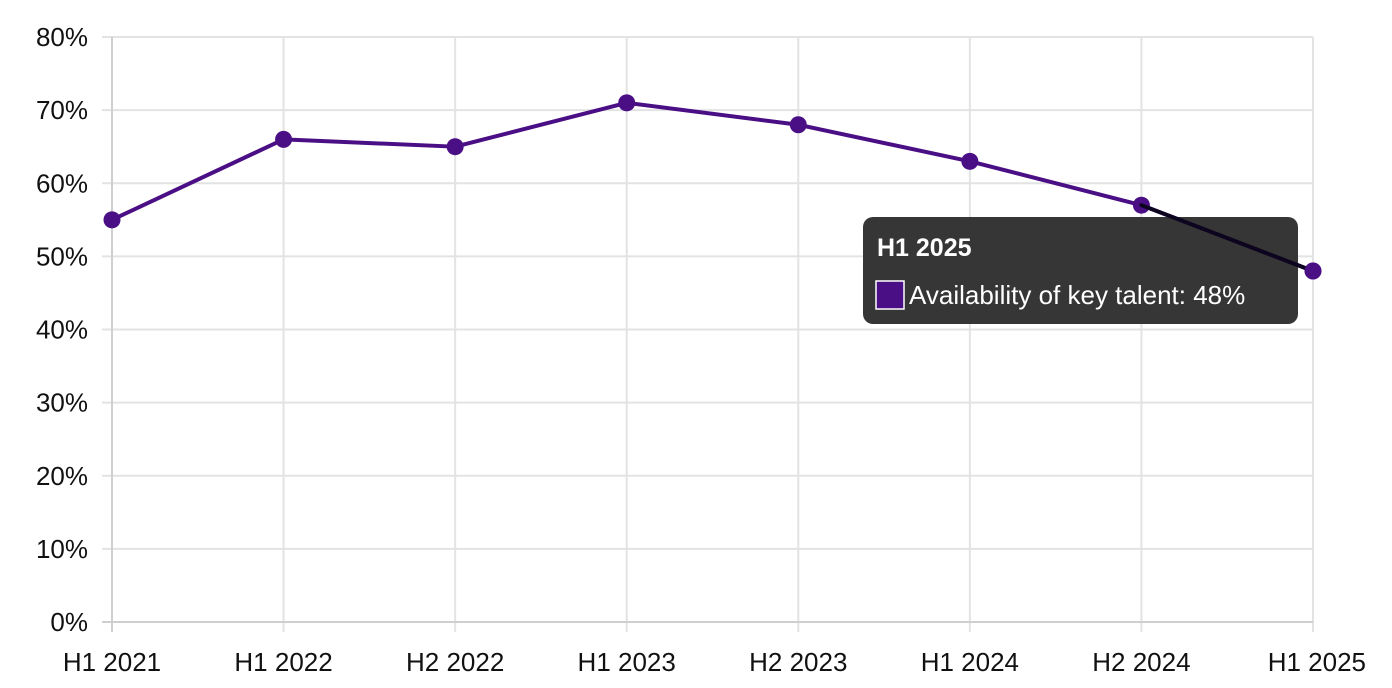  I want to click on tooltip-label: Availability of key talent: 48%, so click(1077, 295).